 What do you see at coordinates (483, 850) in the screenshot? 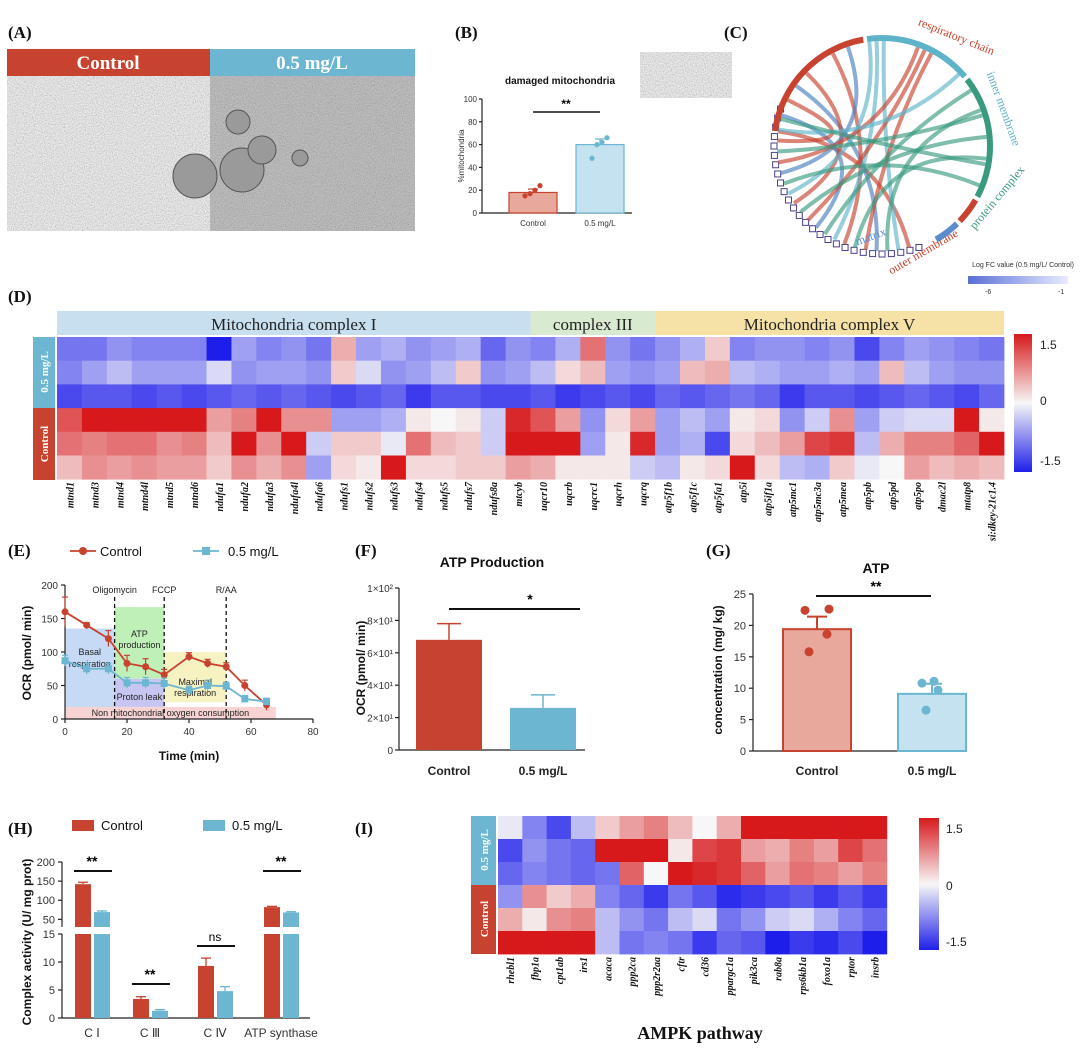
I see `i-rowgroup-treat` at bounding box center [483, 850].